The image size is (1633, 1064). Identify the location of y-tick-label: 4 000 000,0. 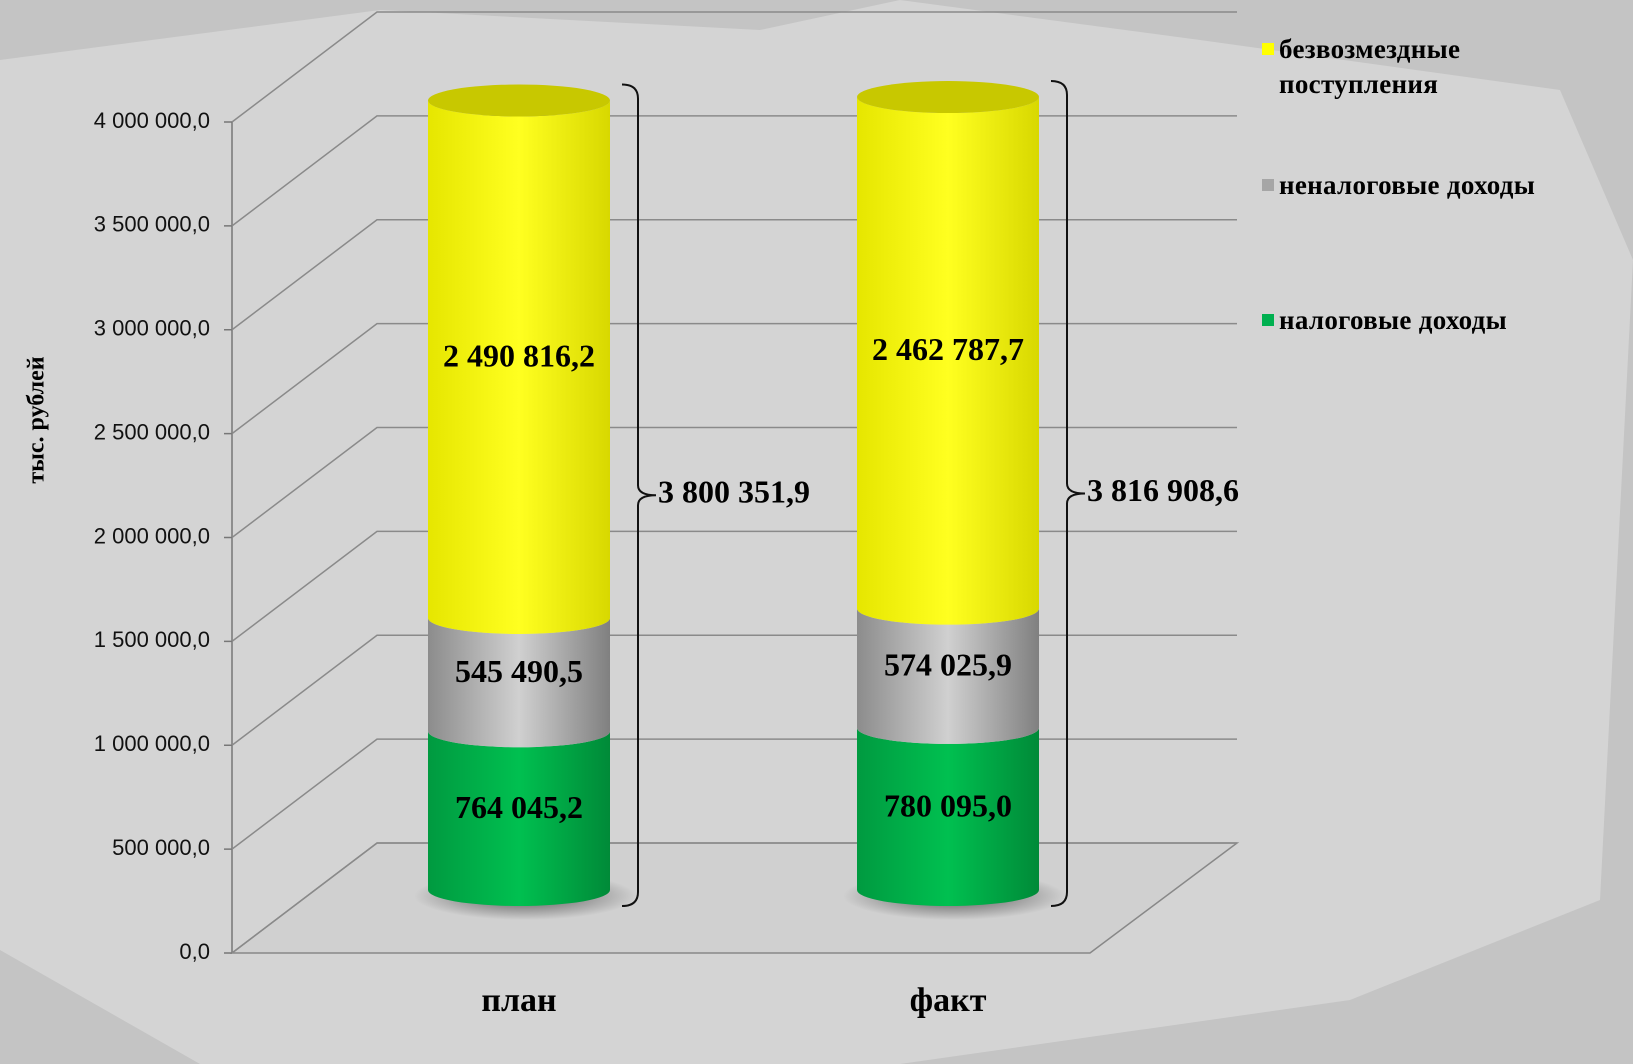
(152, 120).